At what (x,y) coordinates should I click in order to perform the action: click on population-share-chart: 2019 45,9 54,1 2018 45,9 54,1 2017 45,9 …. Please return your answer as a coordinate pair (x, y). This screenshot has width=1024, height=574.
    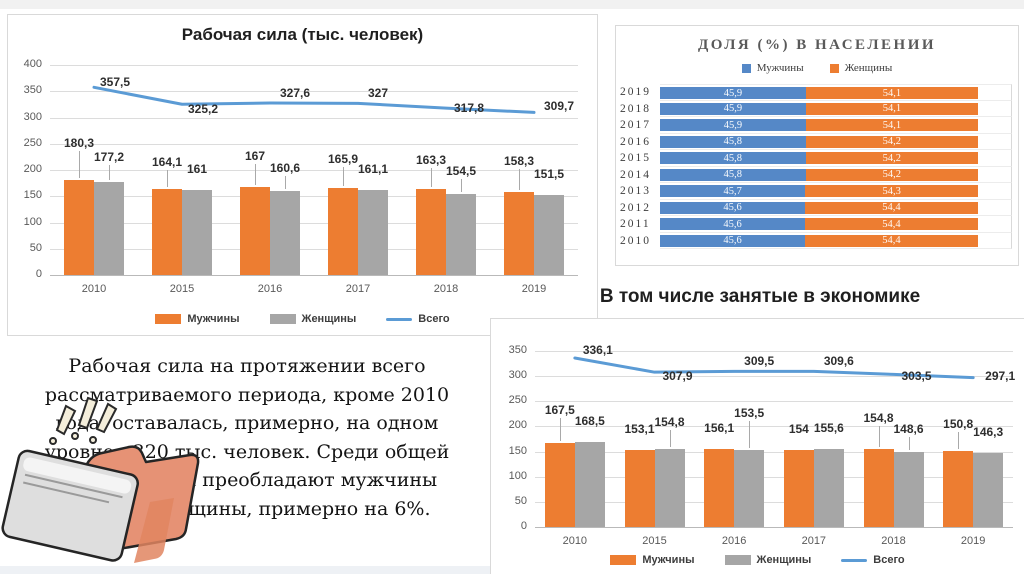
    Looking at the image, I should click on (816, 166).